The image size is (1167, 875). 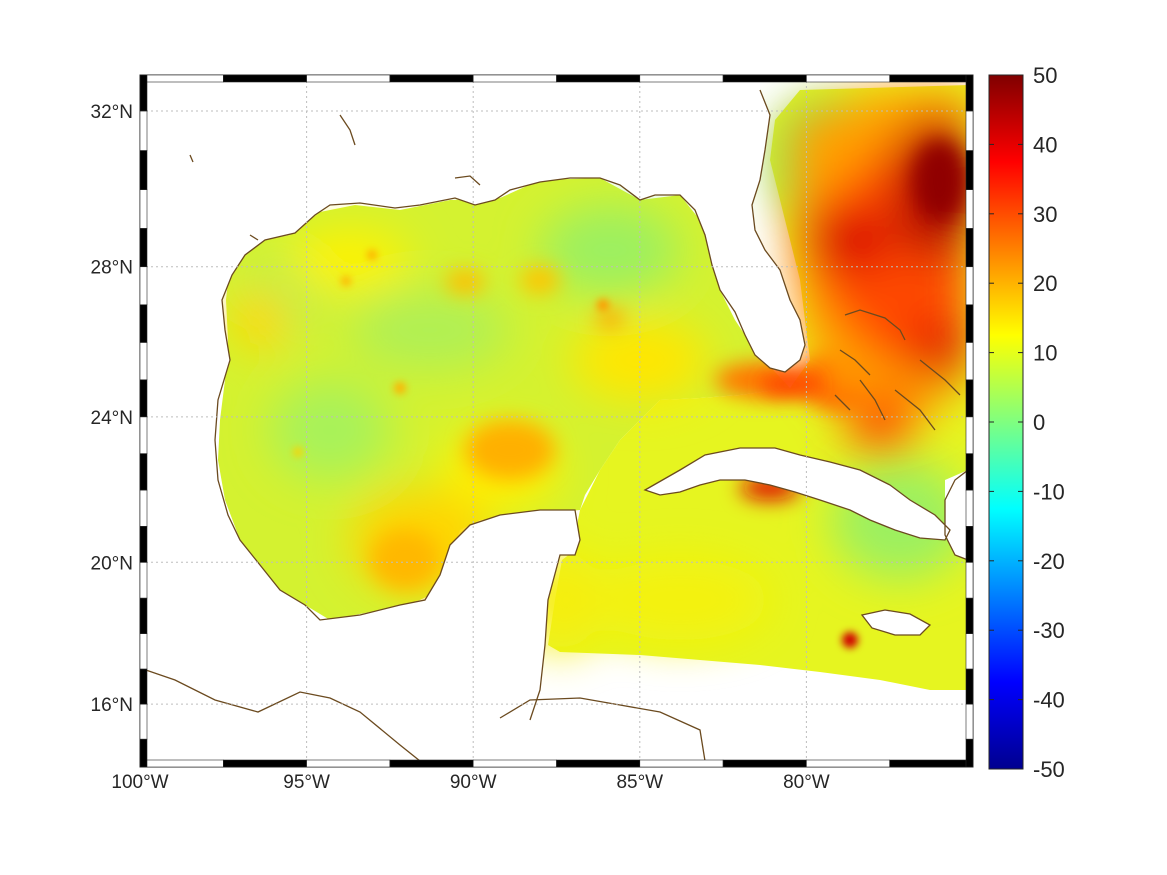 What do you see at coordinates (1045, 283) in the screenshot?
I see `colorbar-tick-label: 20` at bounding box center [1045, 283].